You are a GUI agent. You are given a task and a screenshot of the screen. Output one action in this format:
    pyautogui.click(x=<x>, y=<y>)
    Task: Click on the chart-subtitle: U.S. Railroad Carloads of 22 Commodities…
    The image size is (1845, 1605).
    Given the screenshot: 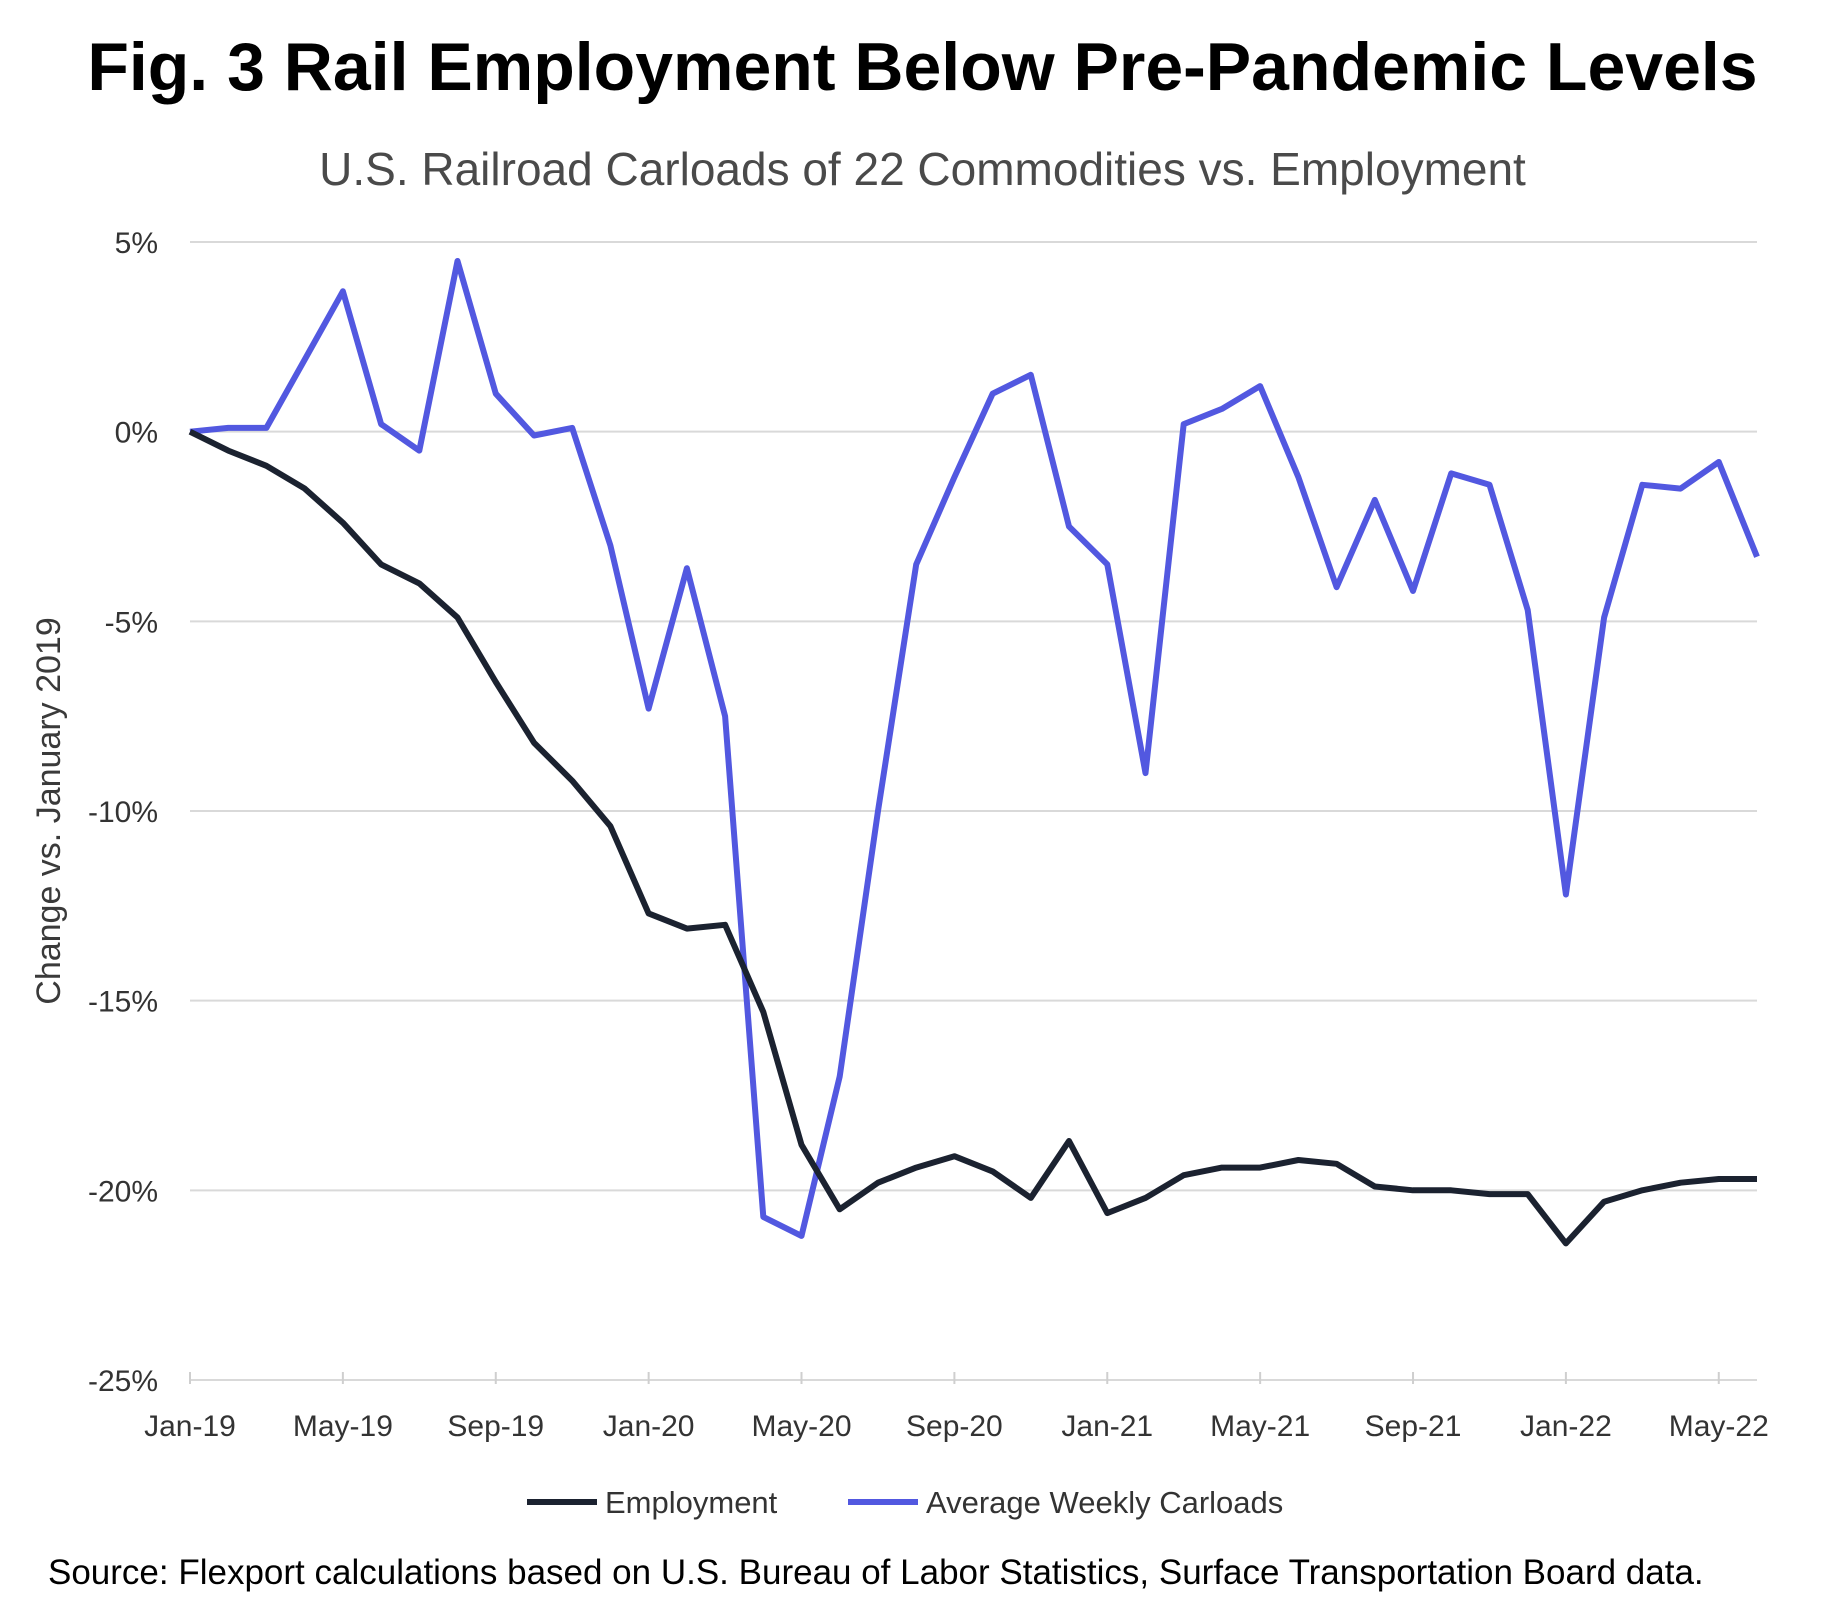 What is the action you would take?
    pyautogui.click(x=922, y=169)
    